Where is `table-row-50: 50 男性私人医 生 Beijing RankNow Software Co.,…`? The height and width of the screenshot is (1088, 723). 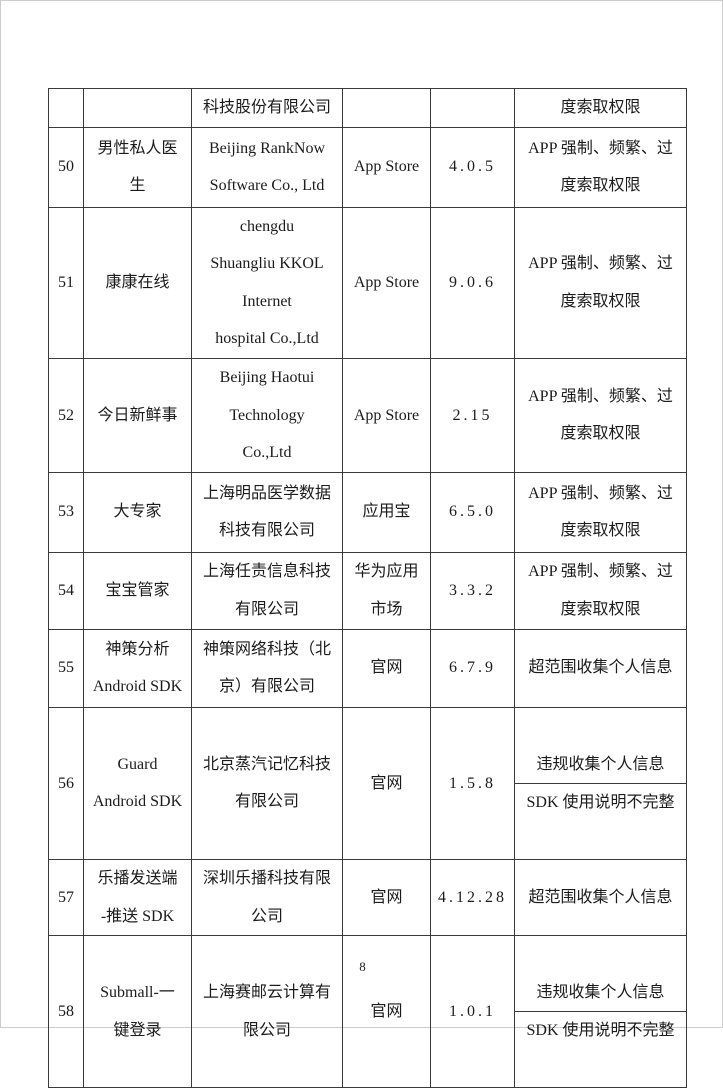
table-row-50: 50 男性私人医 生 Beijing RankNow Software Co.,… is located at coordinates (367, 167).